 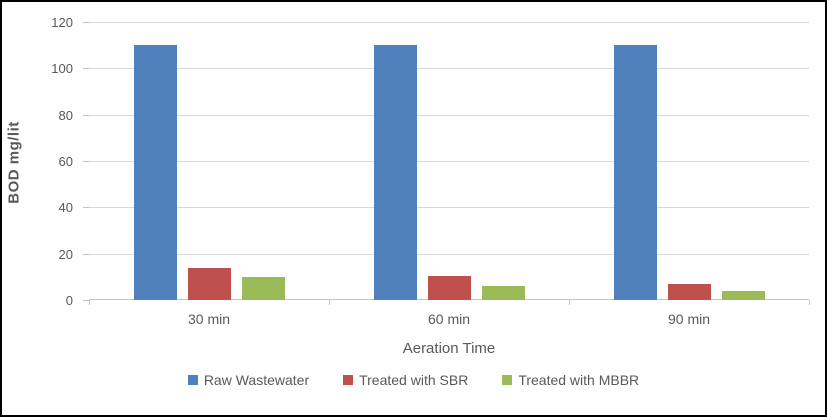 What do you see at coordinates (635, 172) in the screenshot?
I see `bar-raw-wastewater-90-min` at bounding box center [635, 172].